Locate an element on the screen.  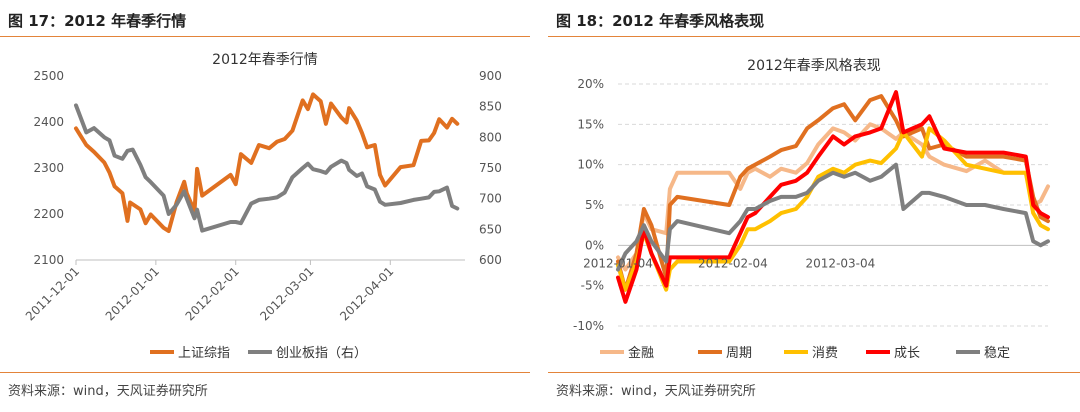
y-tick-label: 15% is located at coordinates (590, 124).